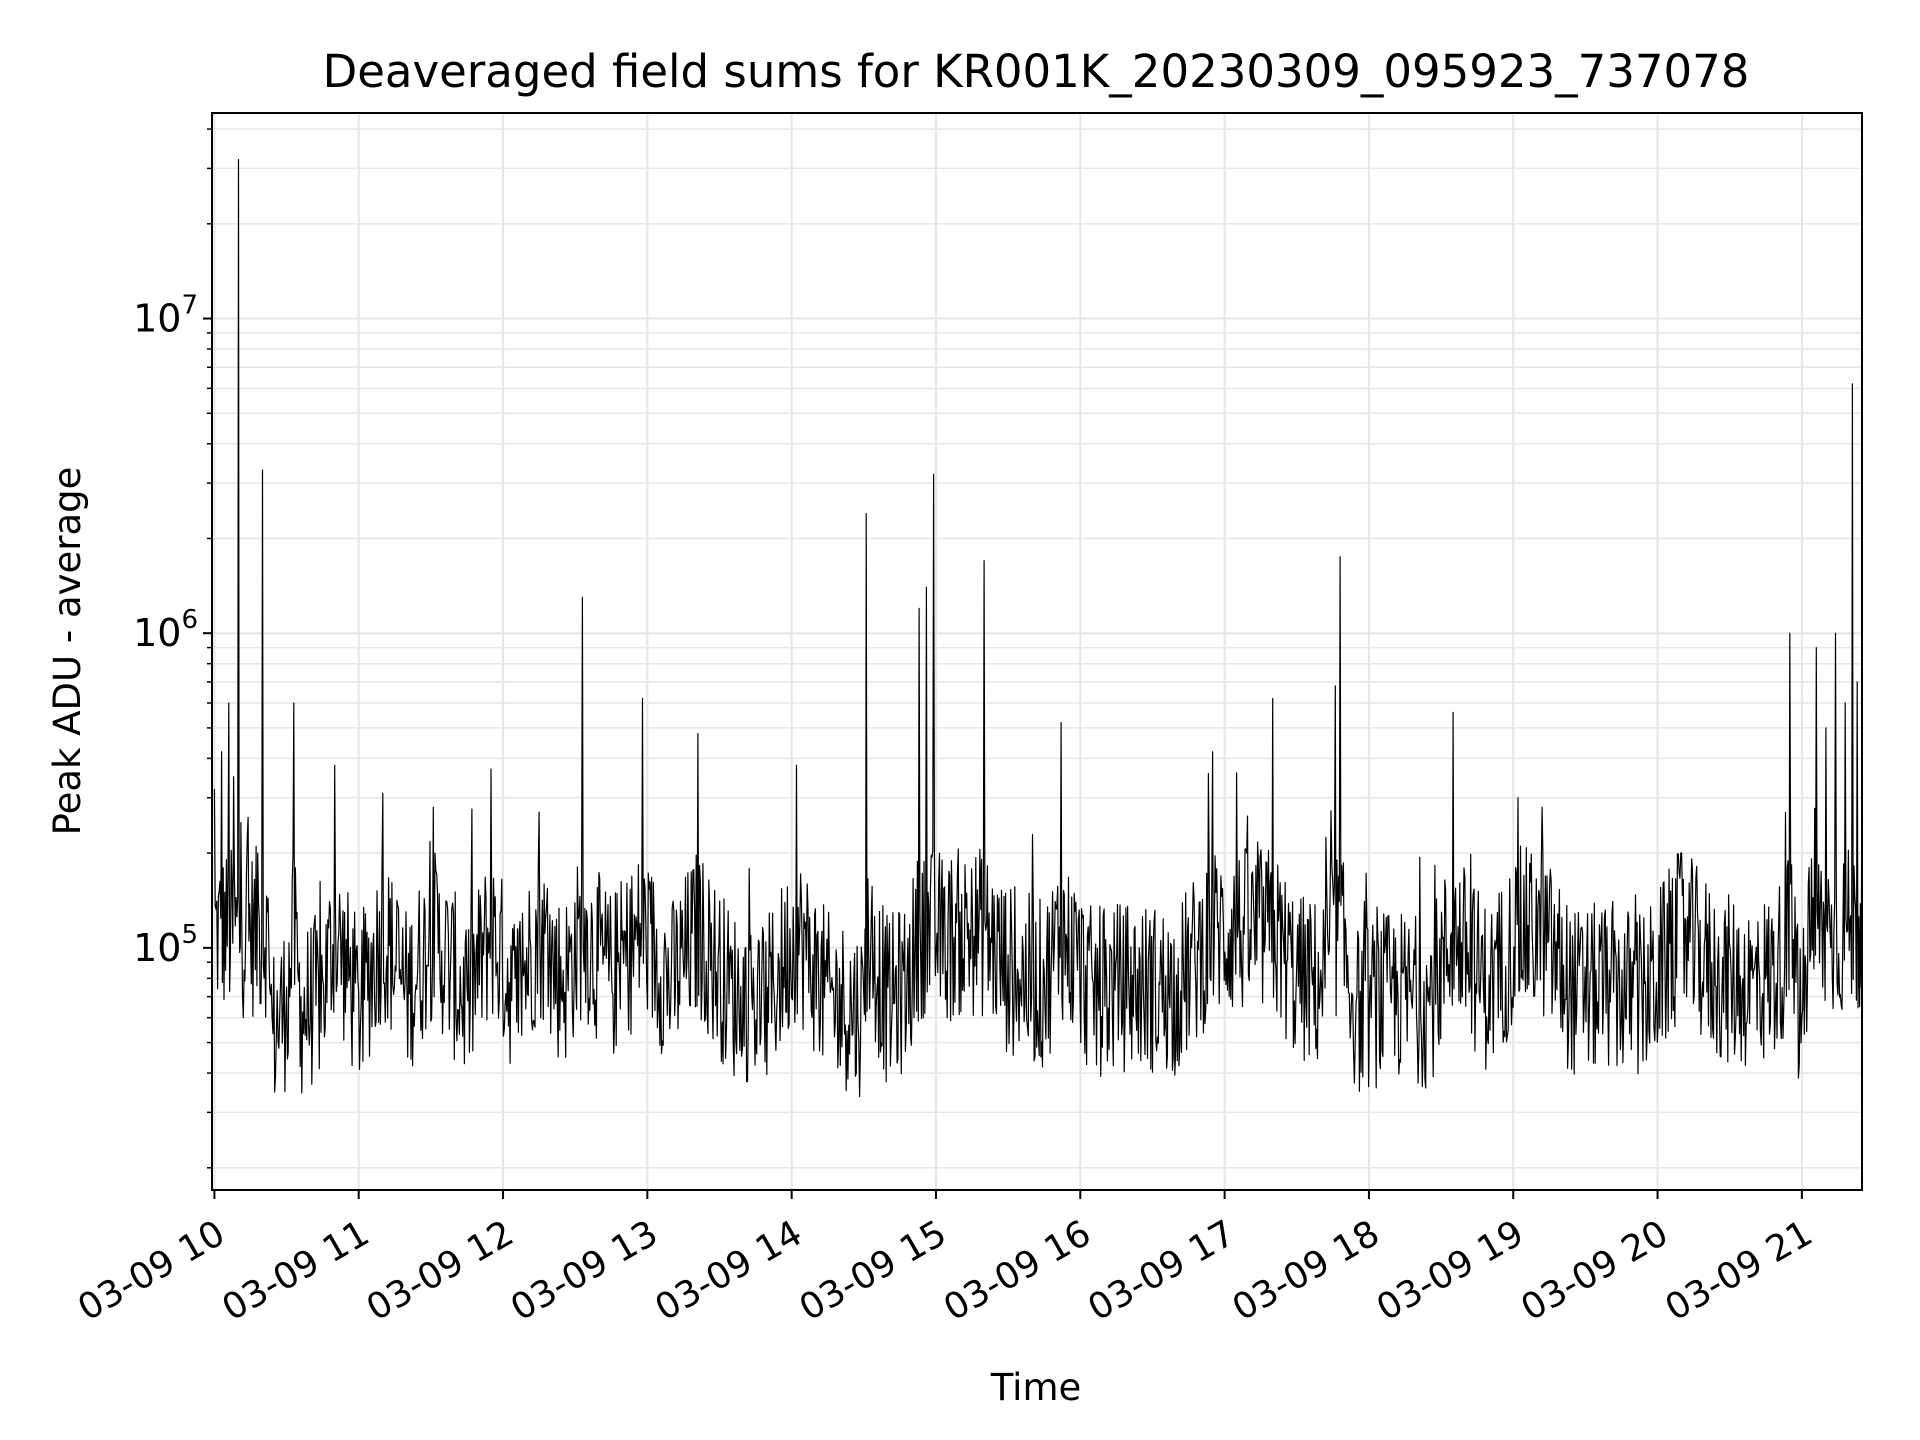  Describe the element at coordinates (165, 945) in the screenshot. I see `y-tick-label: 10⁵` at that location.